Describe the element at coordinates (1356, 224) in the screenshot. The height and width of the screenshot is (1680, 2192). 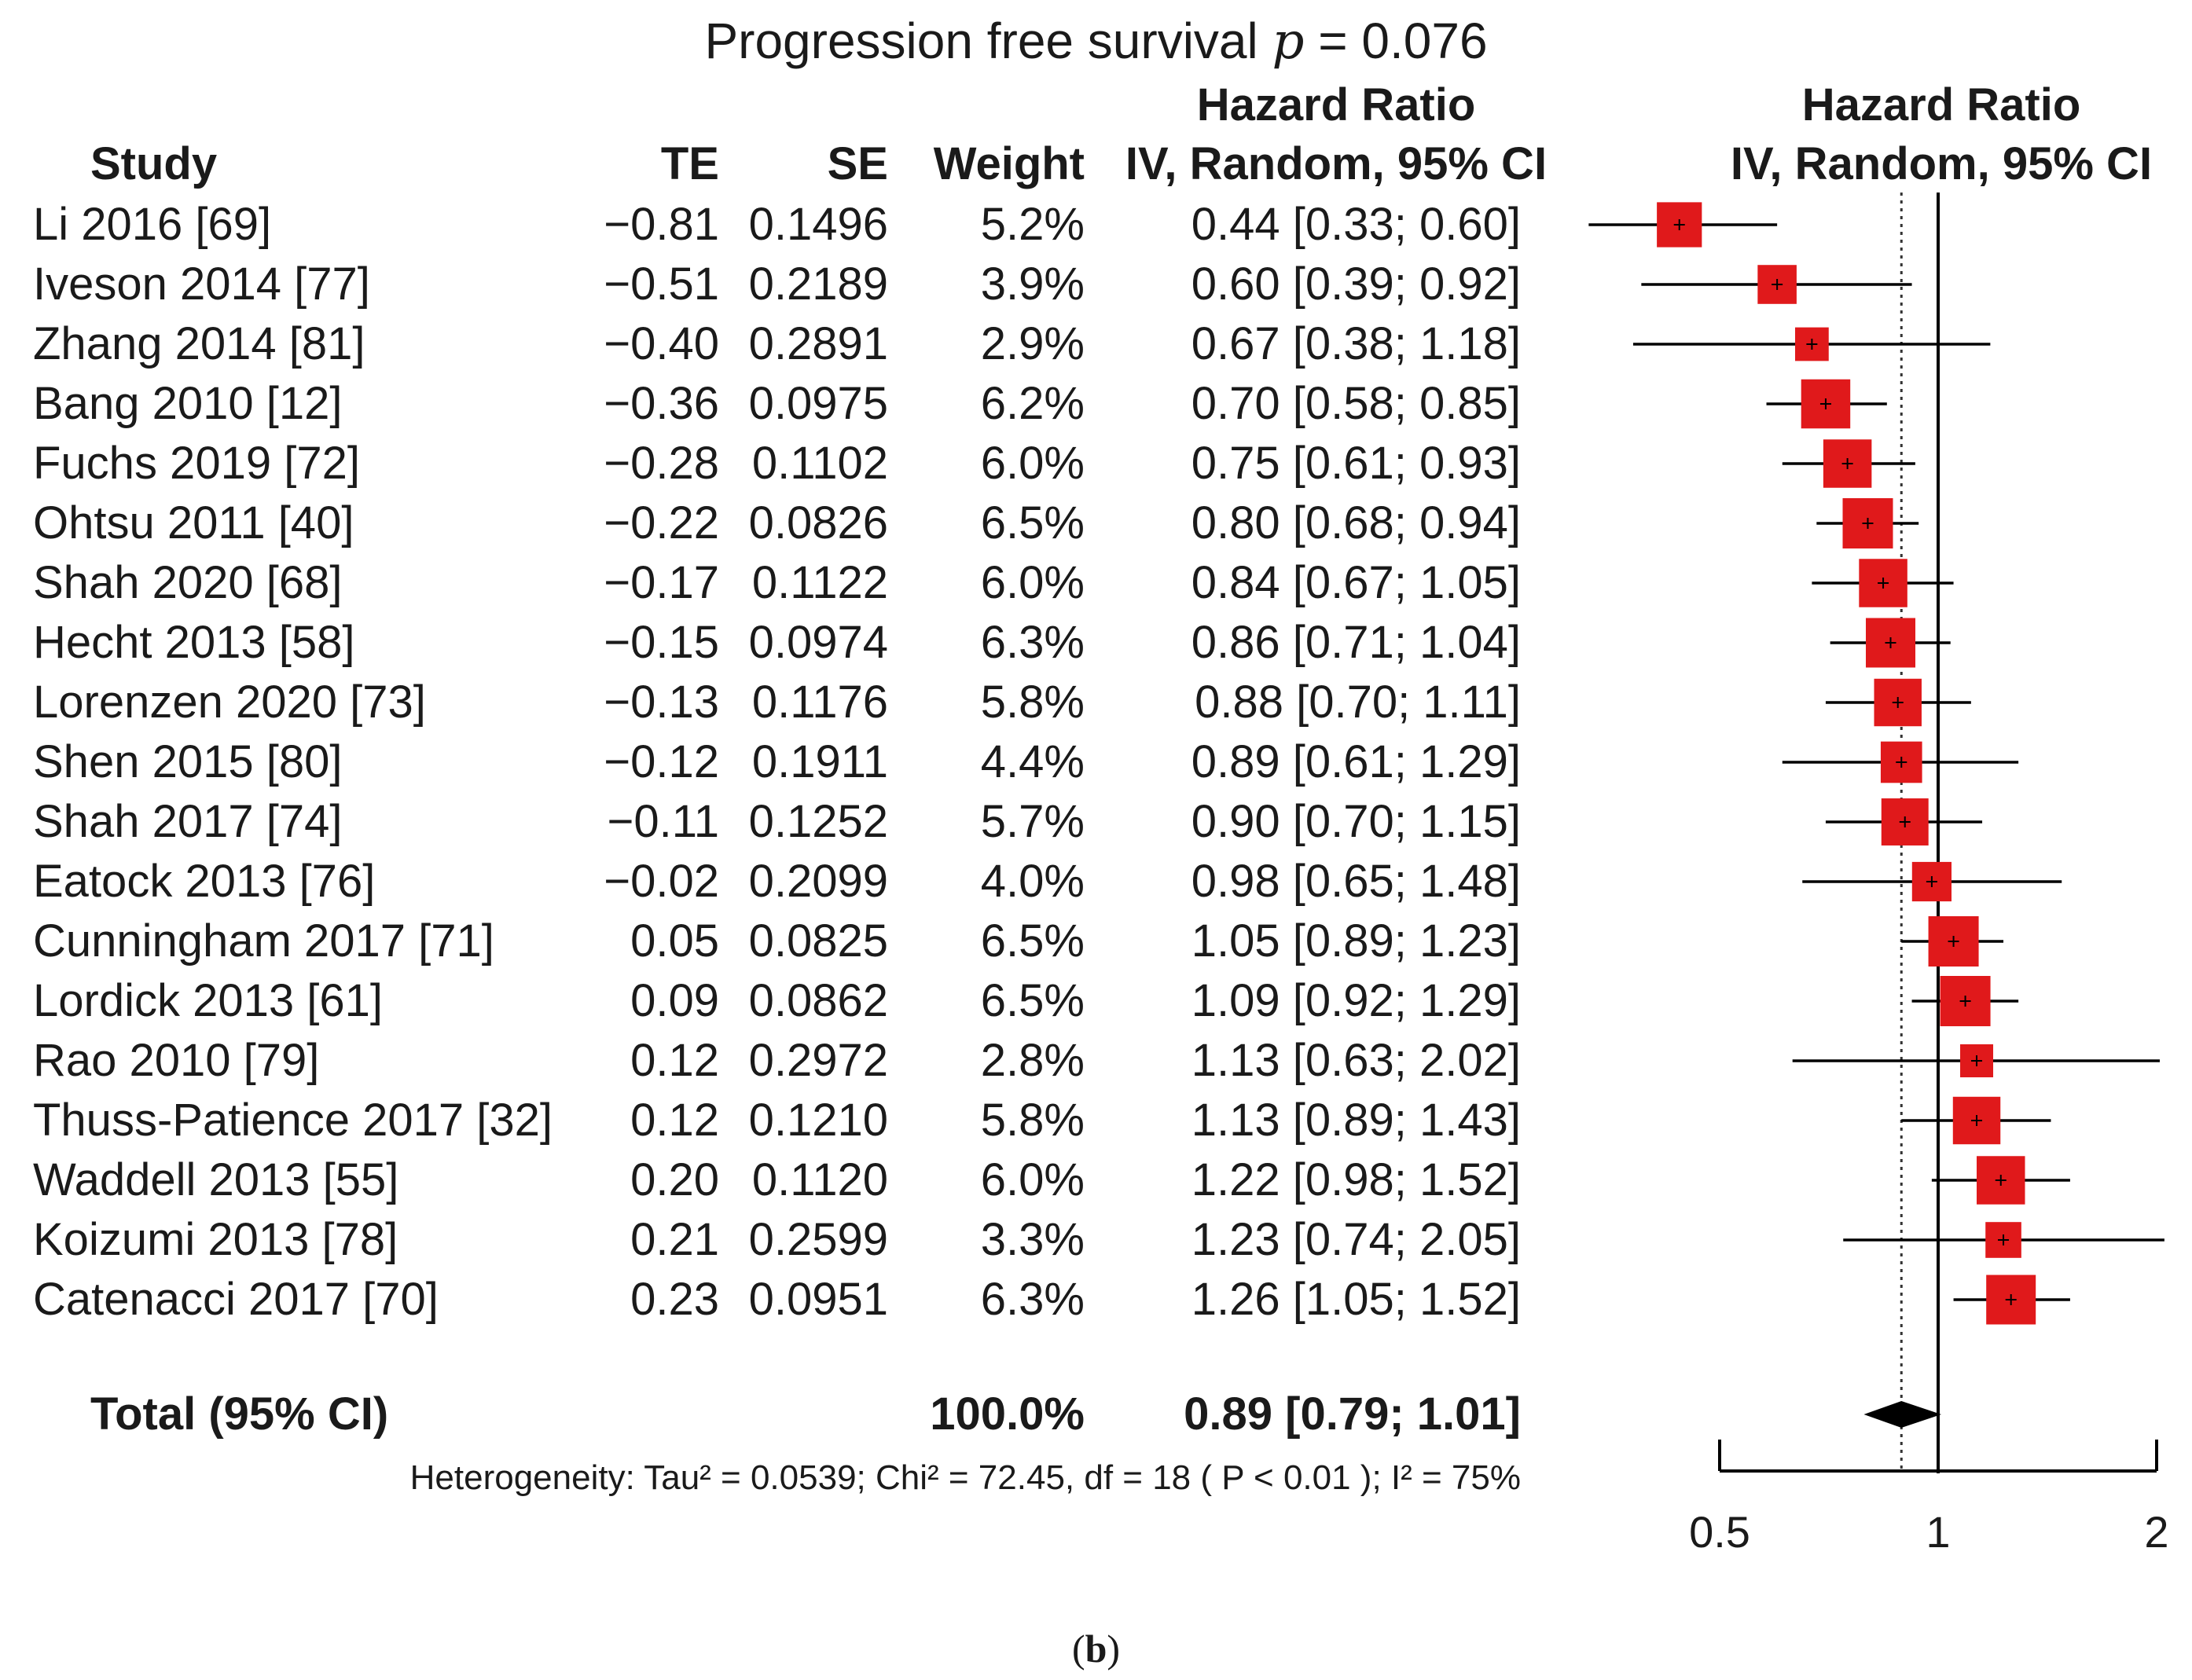
I see `study-hr-ci: 0.44 [0.33; 0.60]` at that location.